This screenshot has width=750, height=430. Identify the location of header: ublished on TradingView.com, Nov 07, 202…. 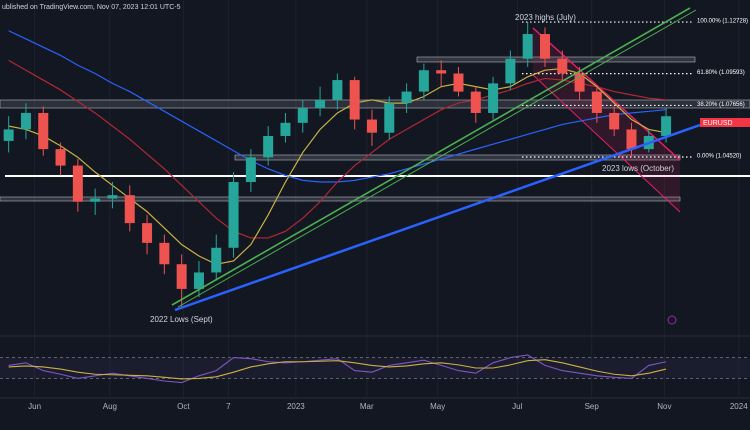
(91, 7).